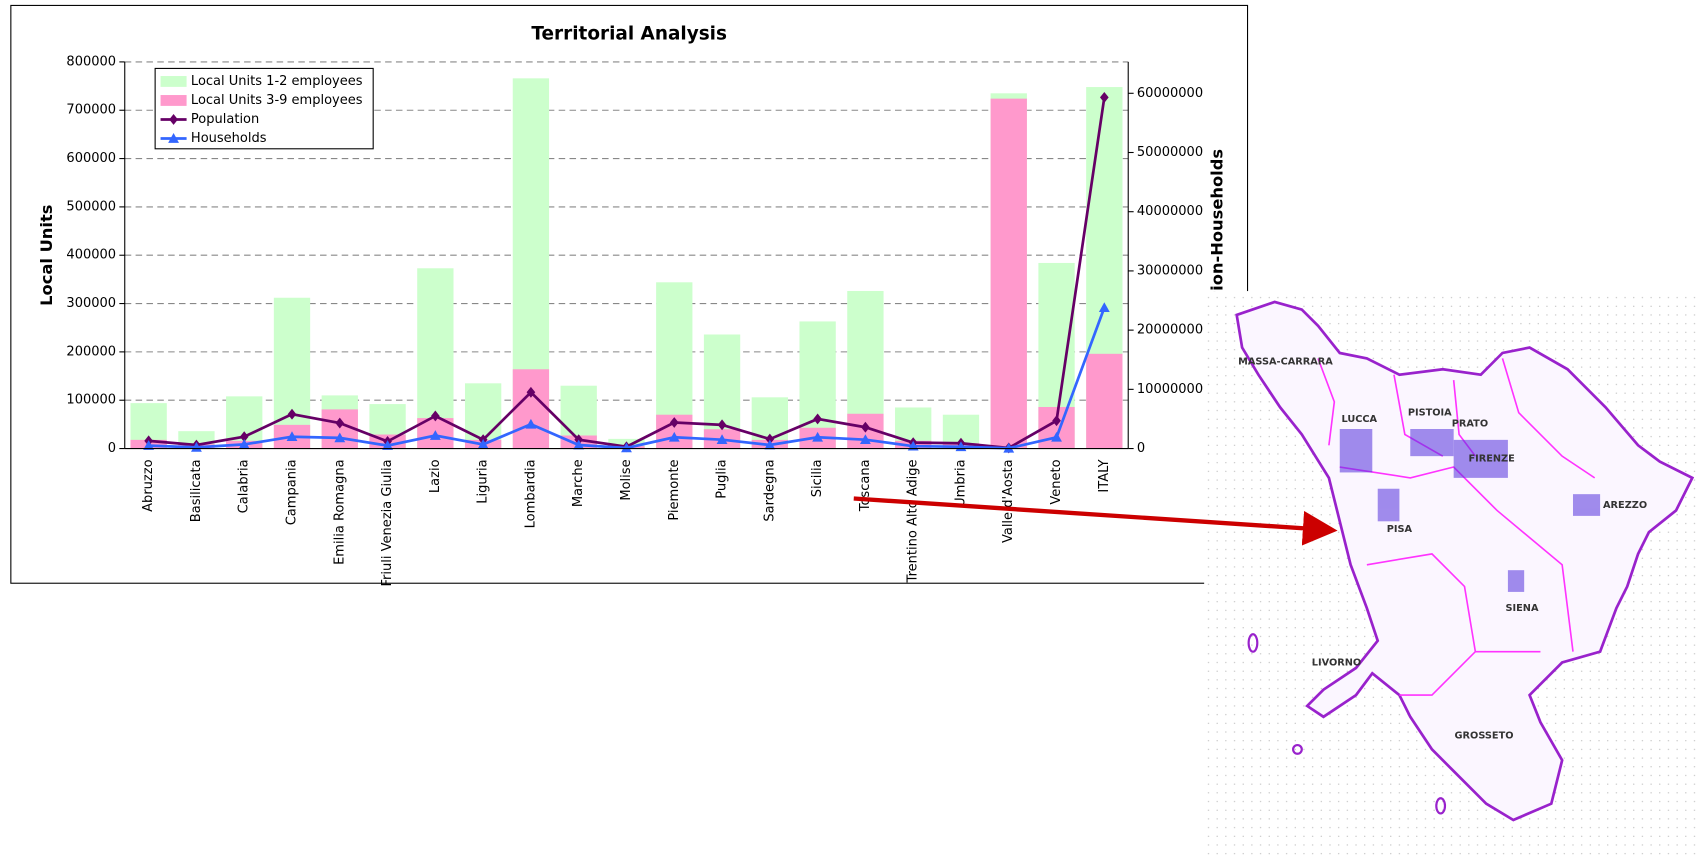  What do you see at coordinates (387, 522) in the screenshot?
I see `x-tick-label: Friuli Venezia Giulia` at bounding box center [387, 522].